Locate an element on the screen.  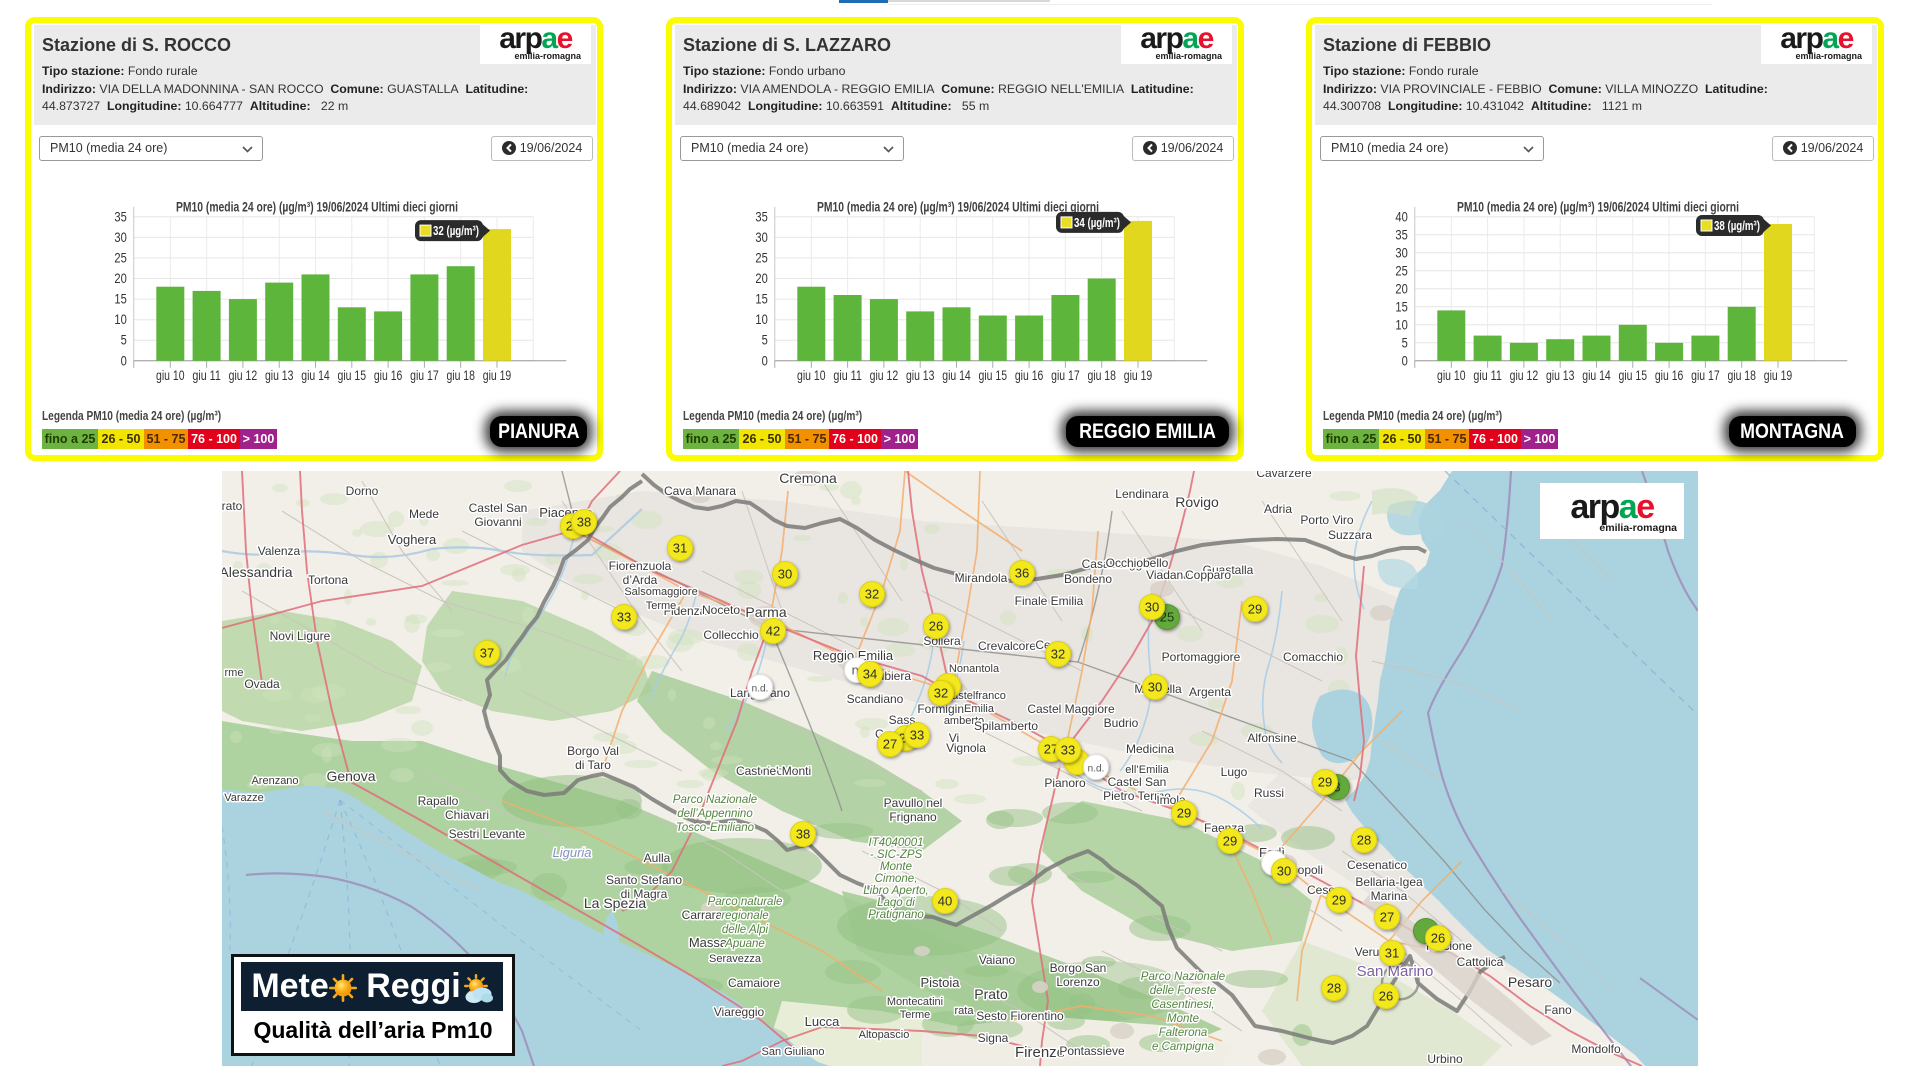
svg-text: Montecatini is located at coordinates (915, 1002).